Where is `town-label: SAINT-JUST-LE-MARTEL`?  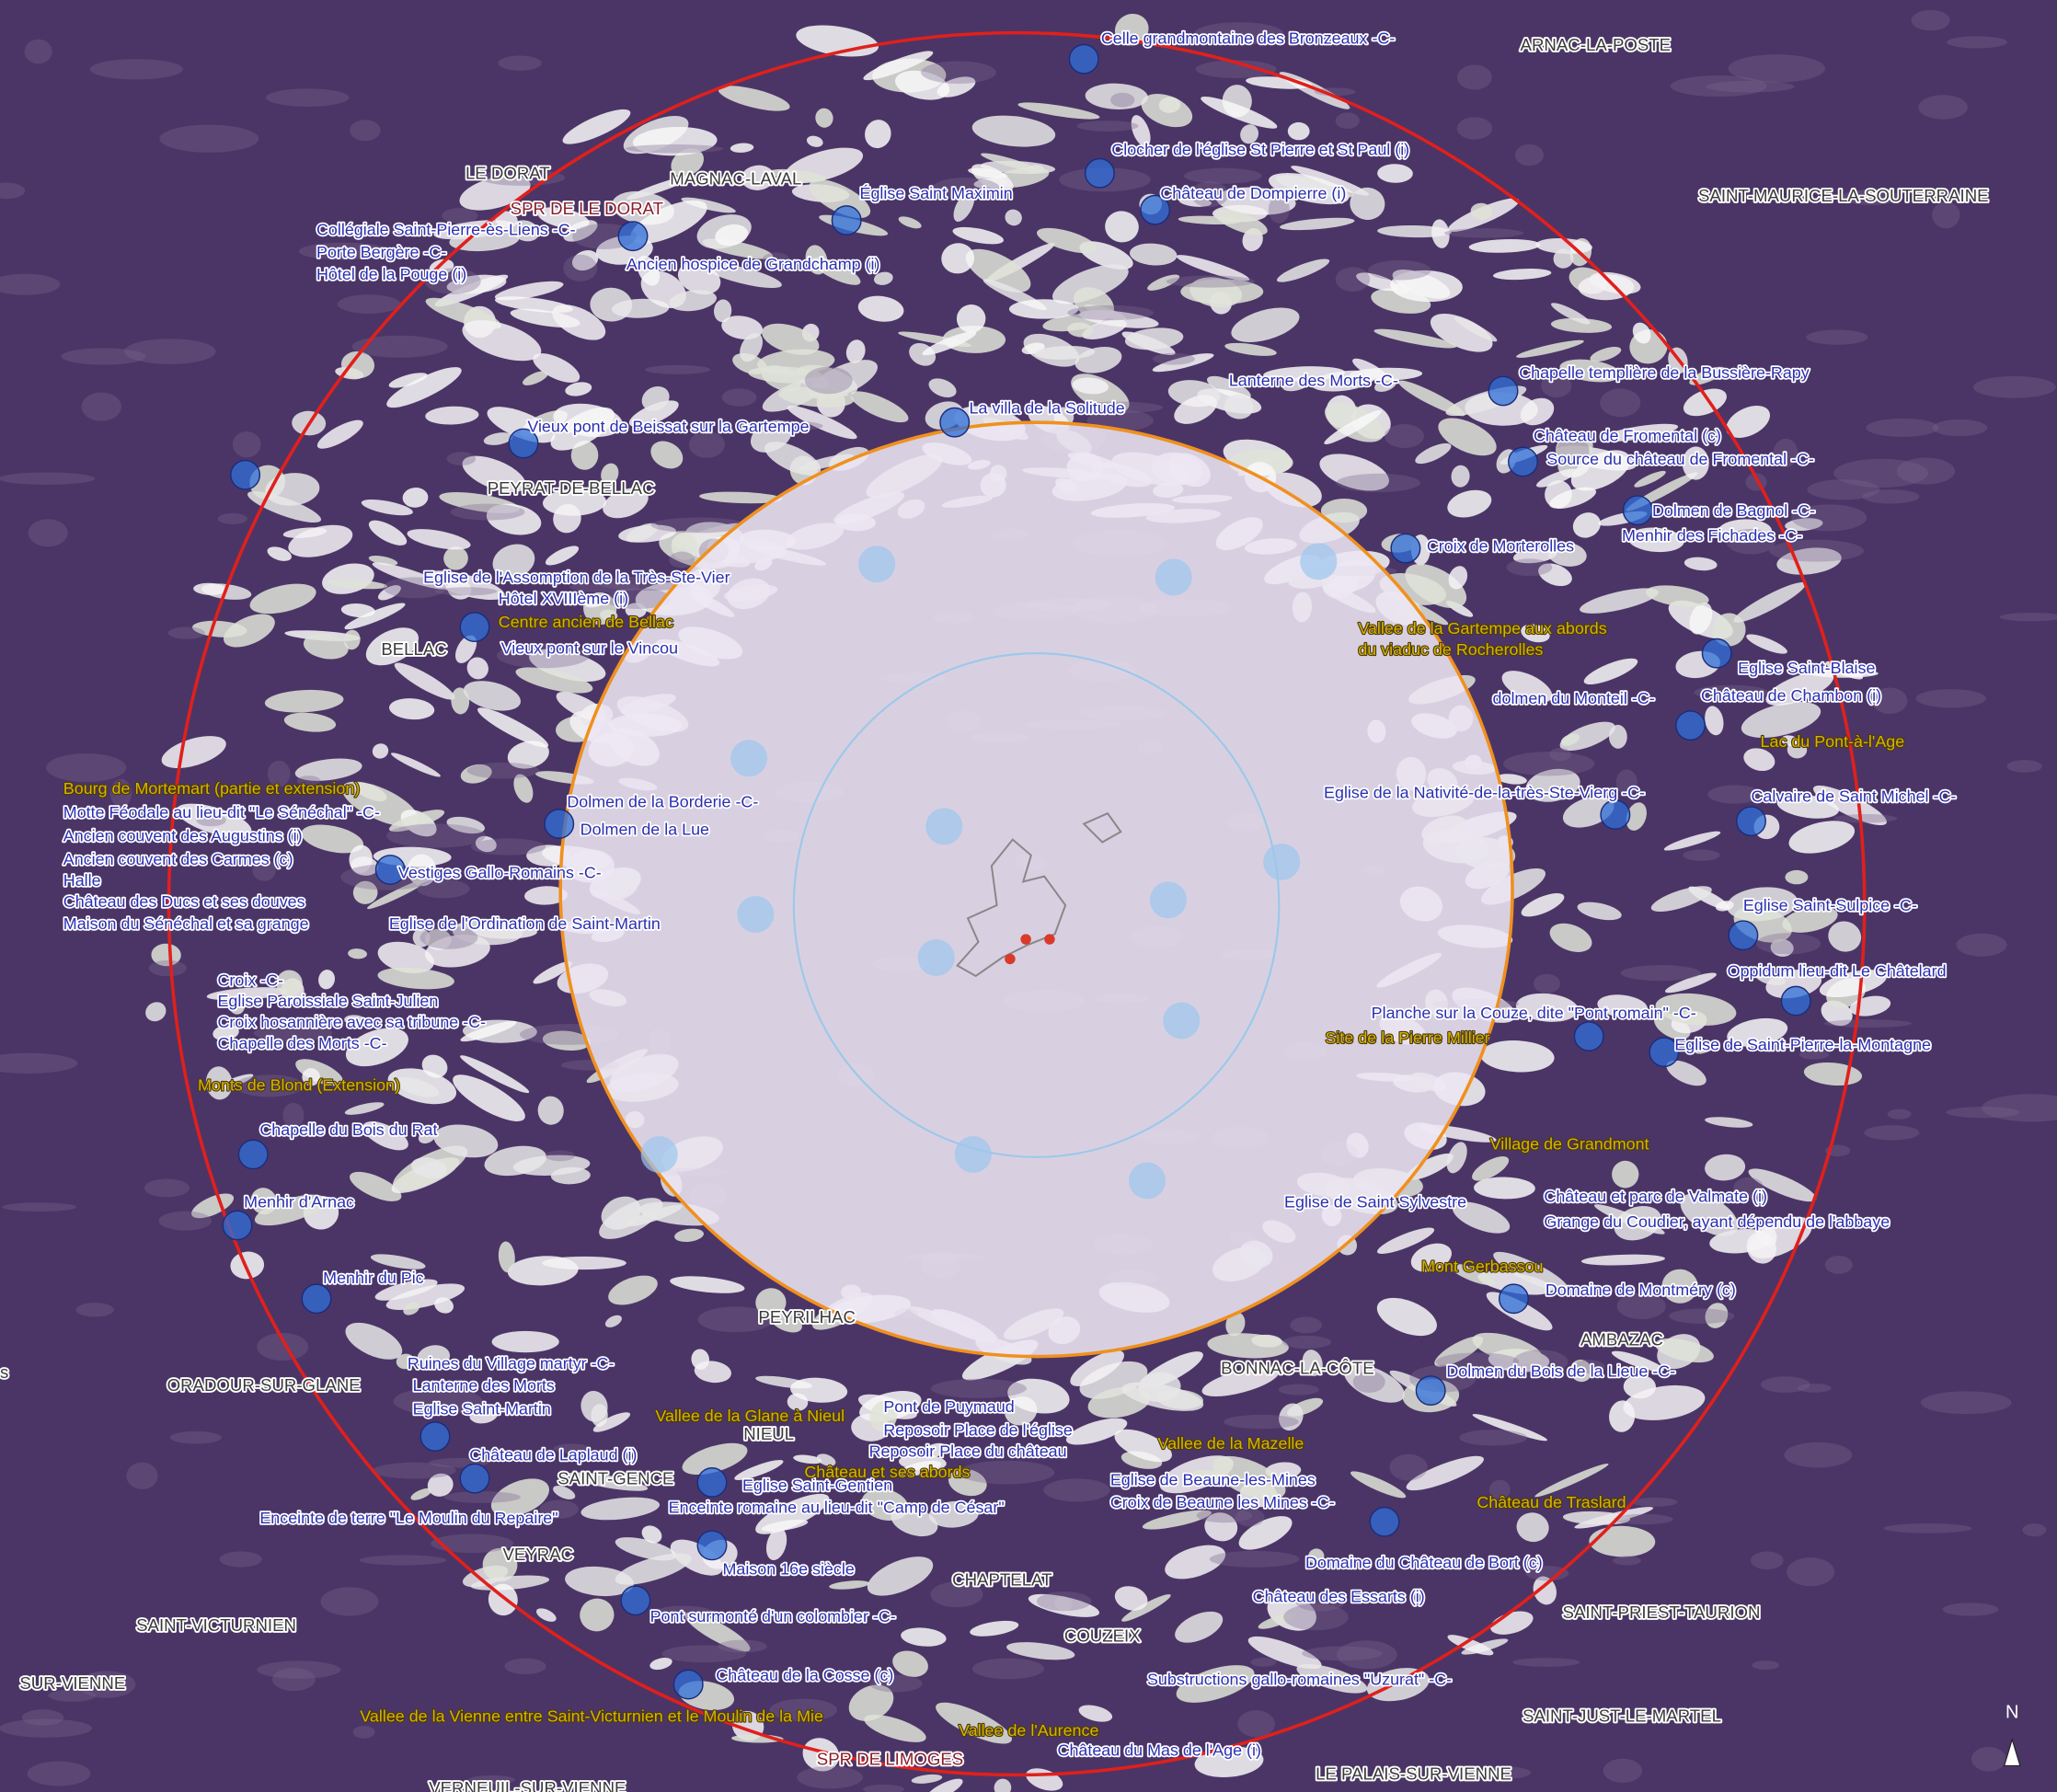 town-label: SAINT-JUST-LE-MARTEL is located at coordinates (1622, 1716).